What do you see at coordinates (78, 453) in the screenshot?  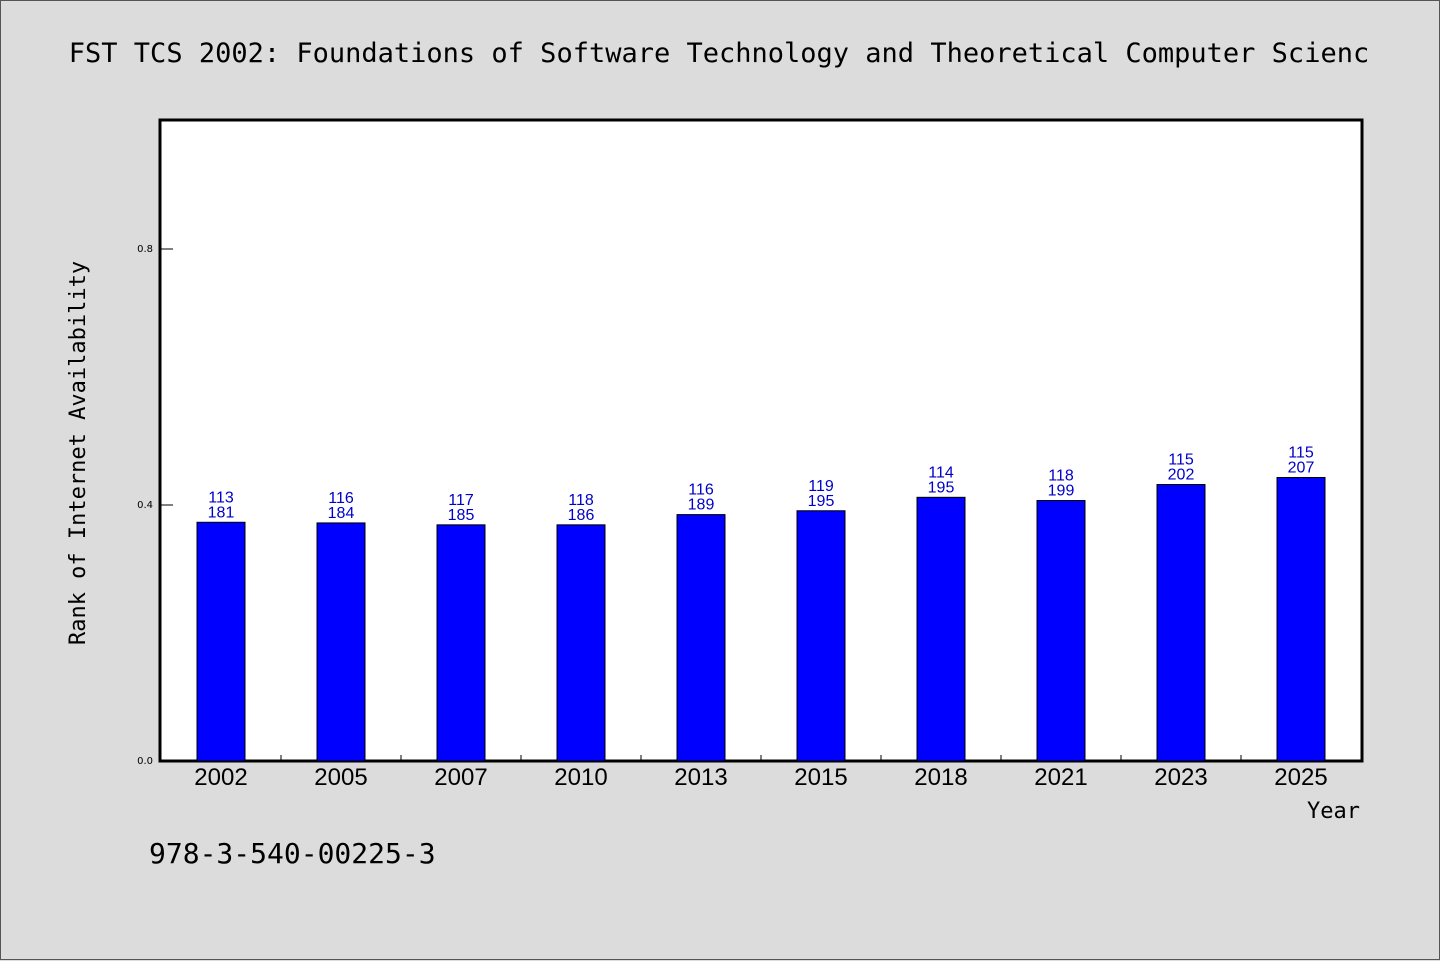 I see `y-axis-label: Rank of Internet Availability` at bounding box center [78, 453].